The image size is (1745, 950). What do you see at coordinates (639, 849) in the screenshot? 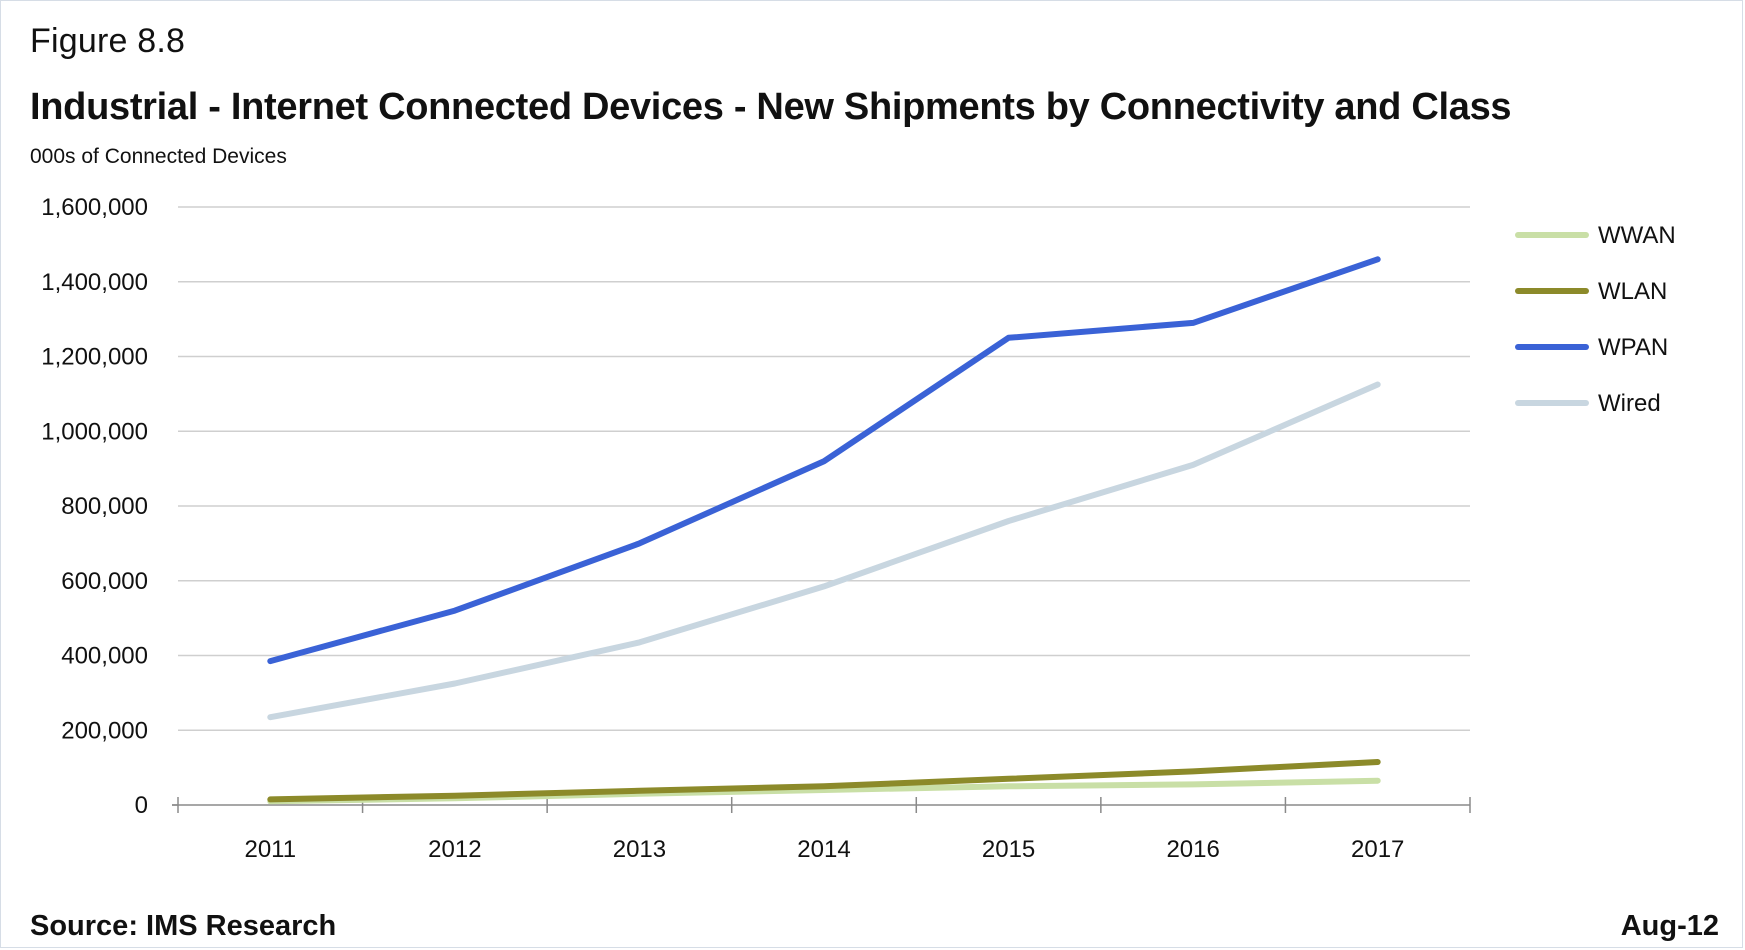
I see `x-tick-label: 2013` at bounding box center [639, 849].